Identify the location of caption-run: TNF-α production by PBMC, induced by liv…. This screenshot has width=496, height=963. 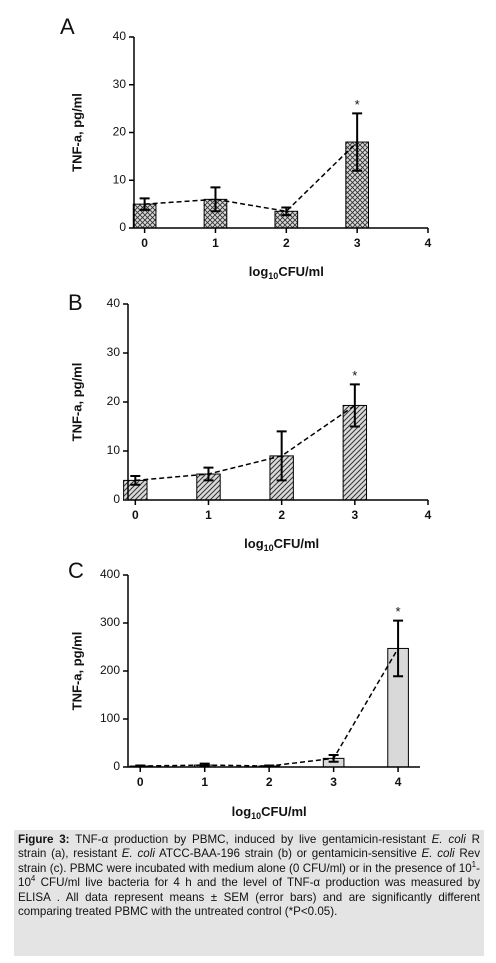
(250, 839).